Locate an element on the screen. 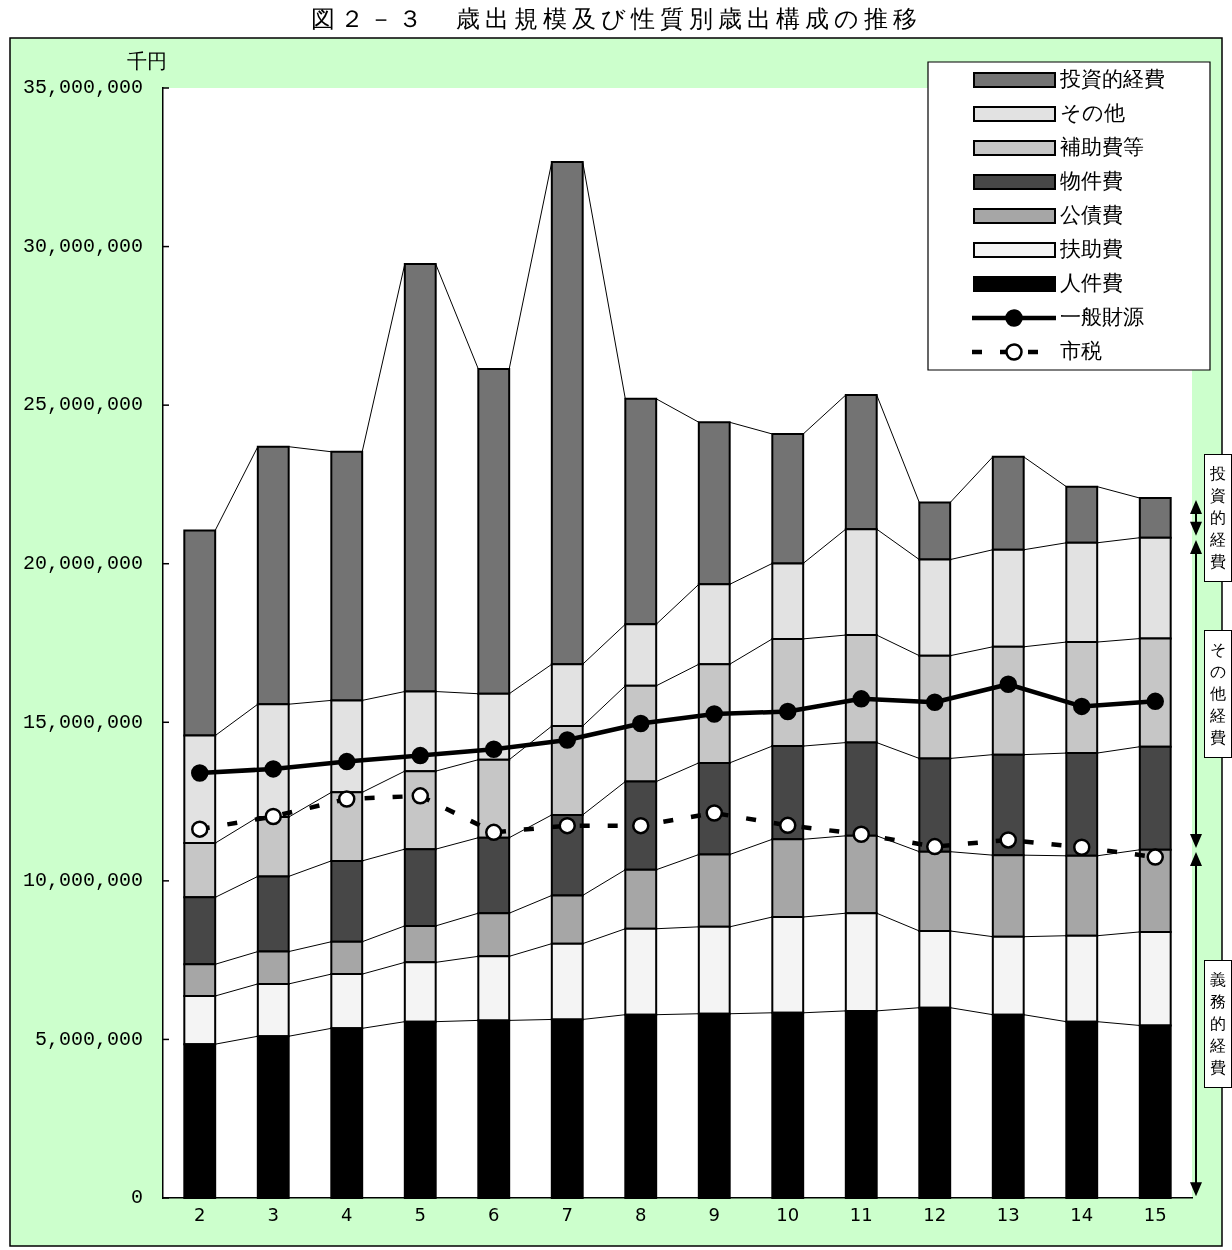 This screenshot has height=1250, width=1232. x-tick-label: 15 is located at coordinates (1155, 1215).